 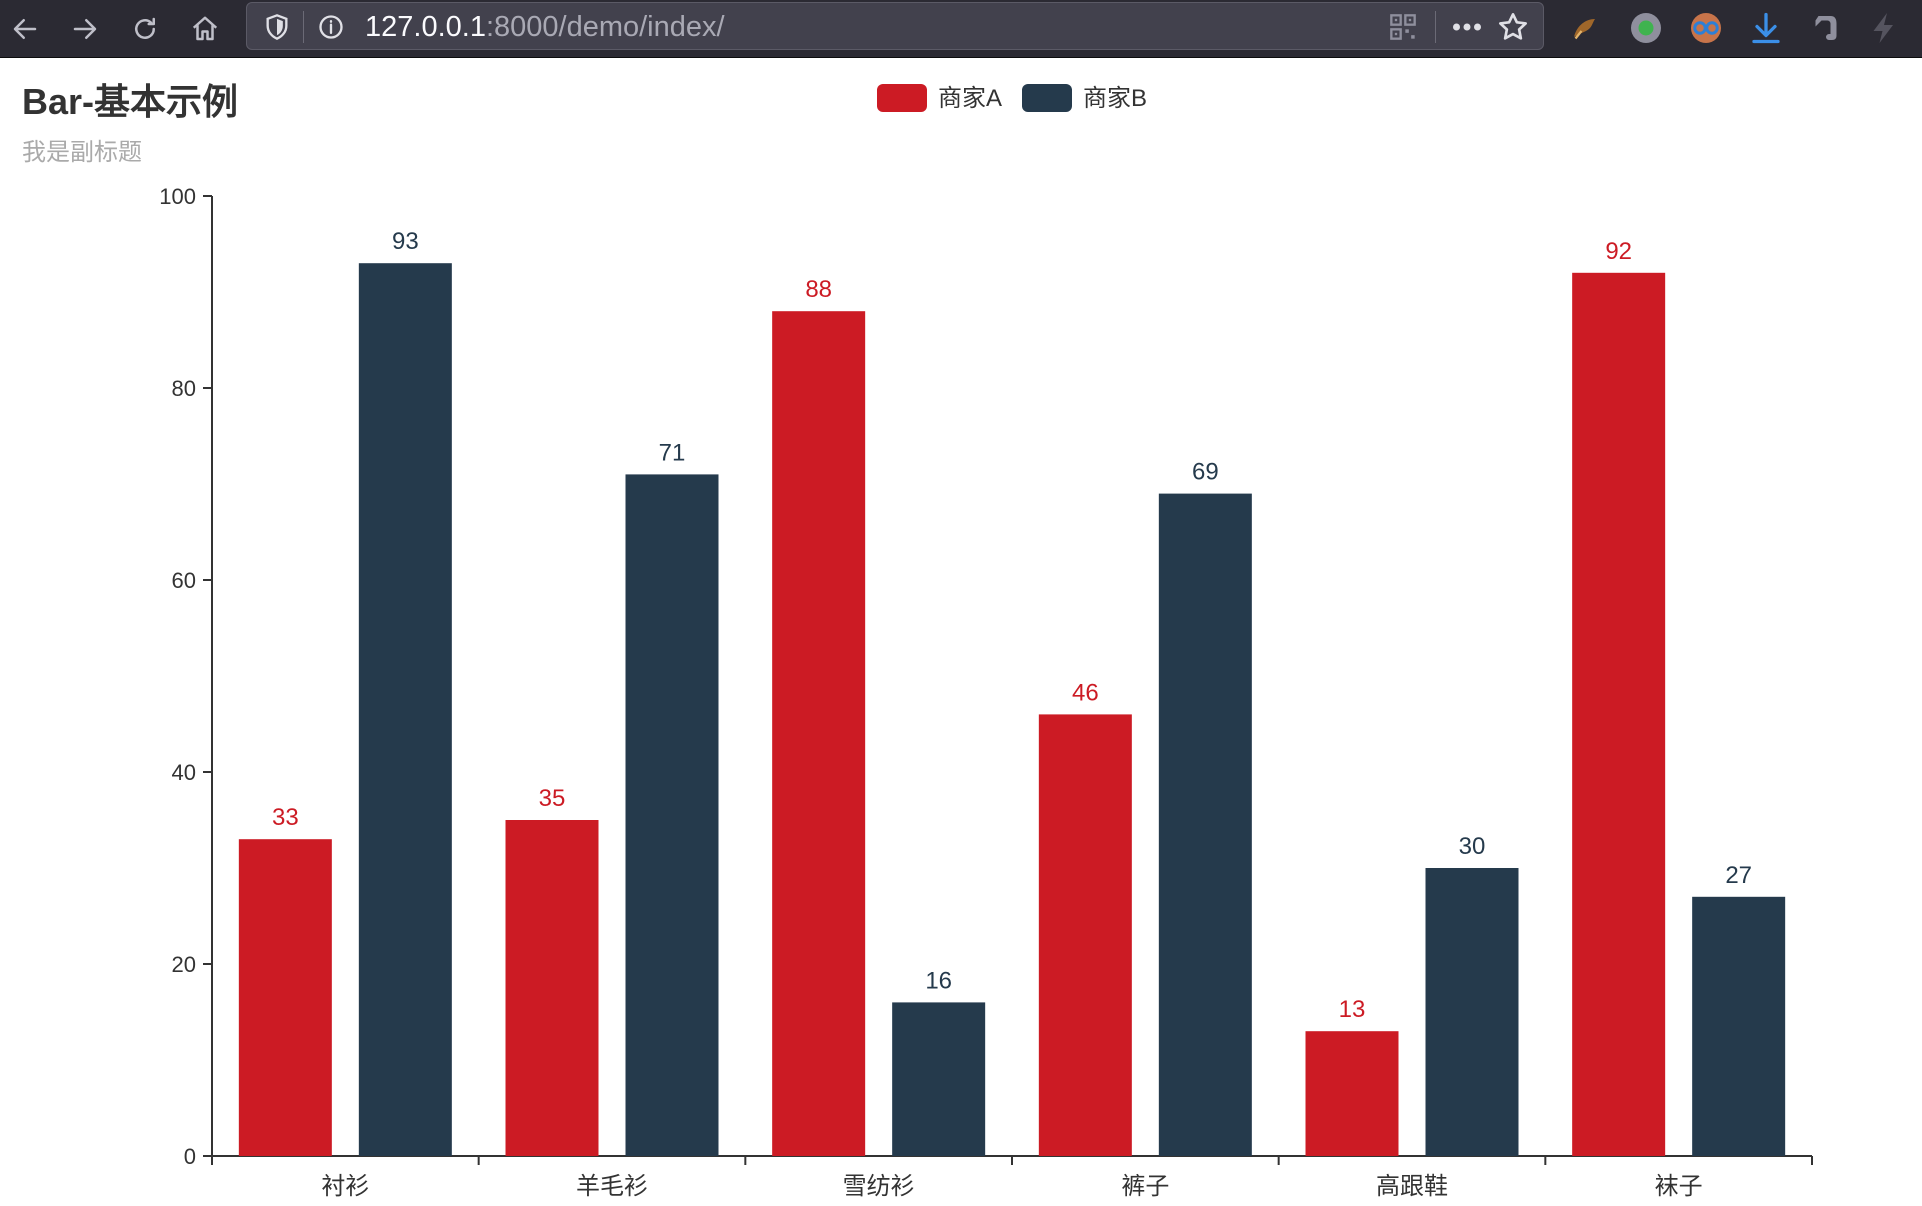 What do you see at coordinates (605, 27) in the screenshot?
I see `url-path: :8000/demo/index/` at bounding box center [605, 27].